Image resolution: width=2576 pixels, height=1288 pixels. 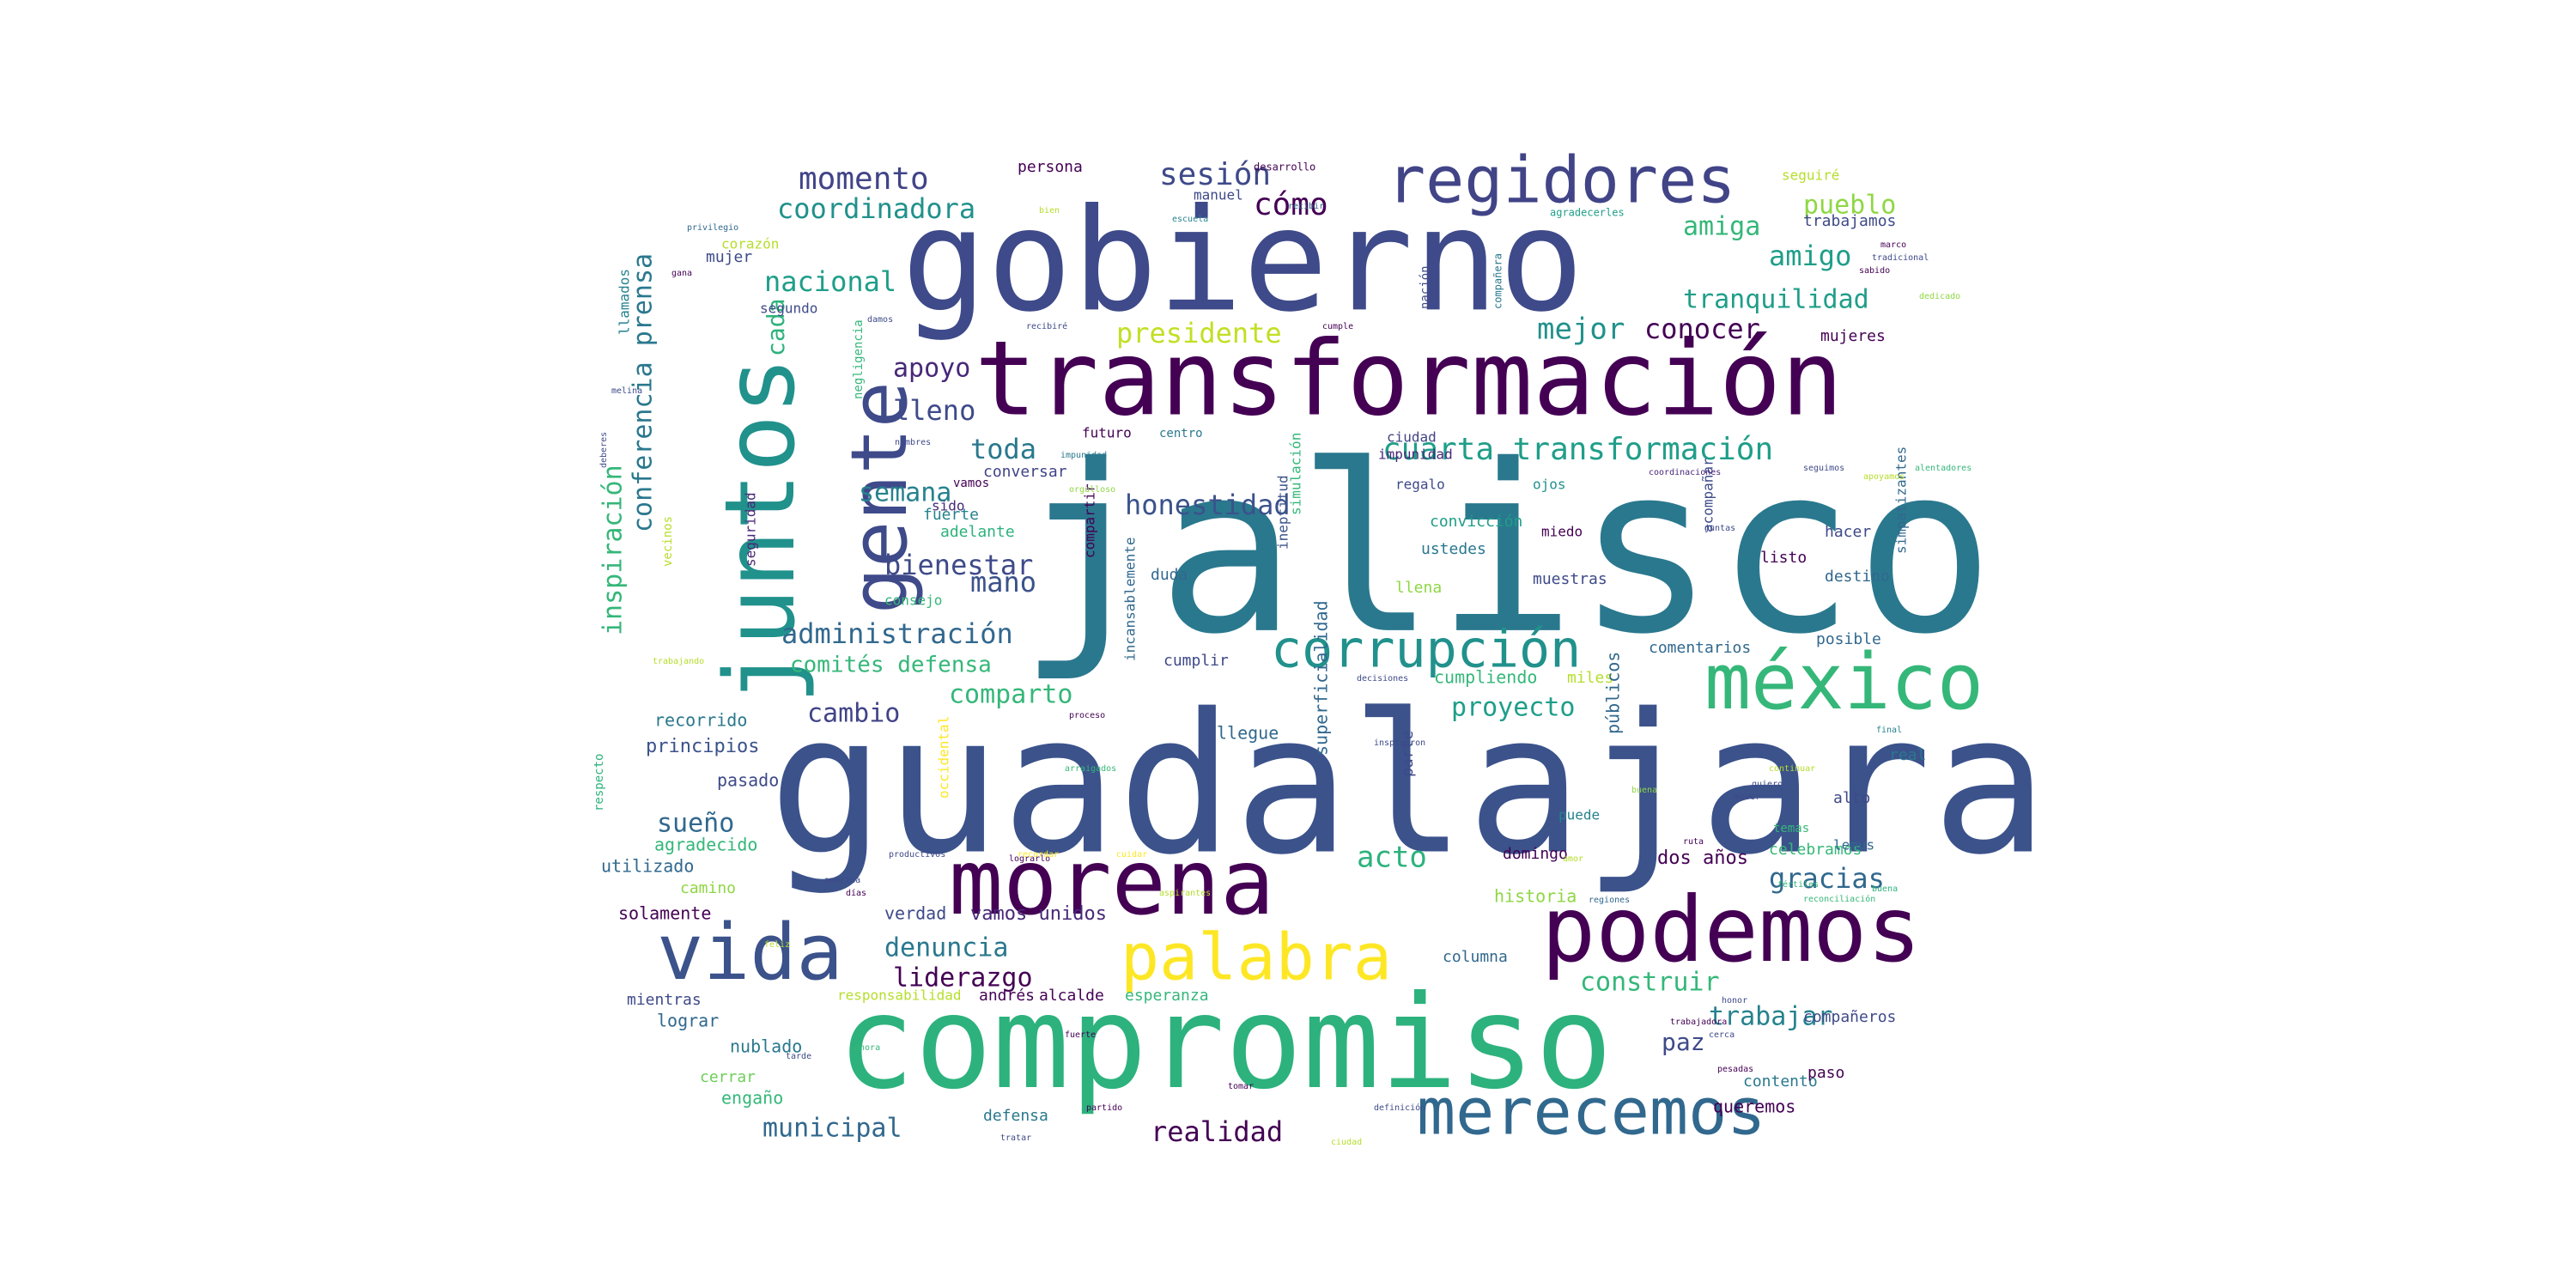 I want to click on cloud-word: conocer, so click(x=1702, y=329).